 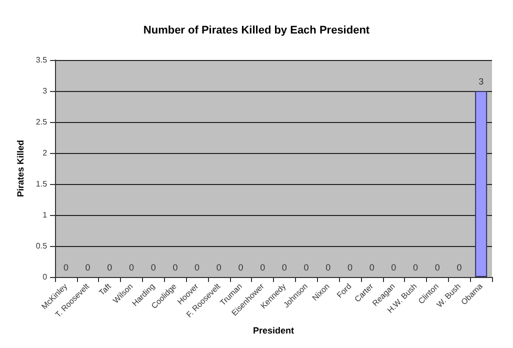 I want to click on x-axis-title: President, so click(x=273, y=331).